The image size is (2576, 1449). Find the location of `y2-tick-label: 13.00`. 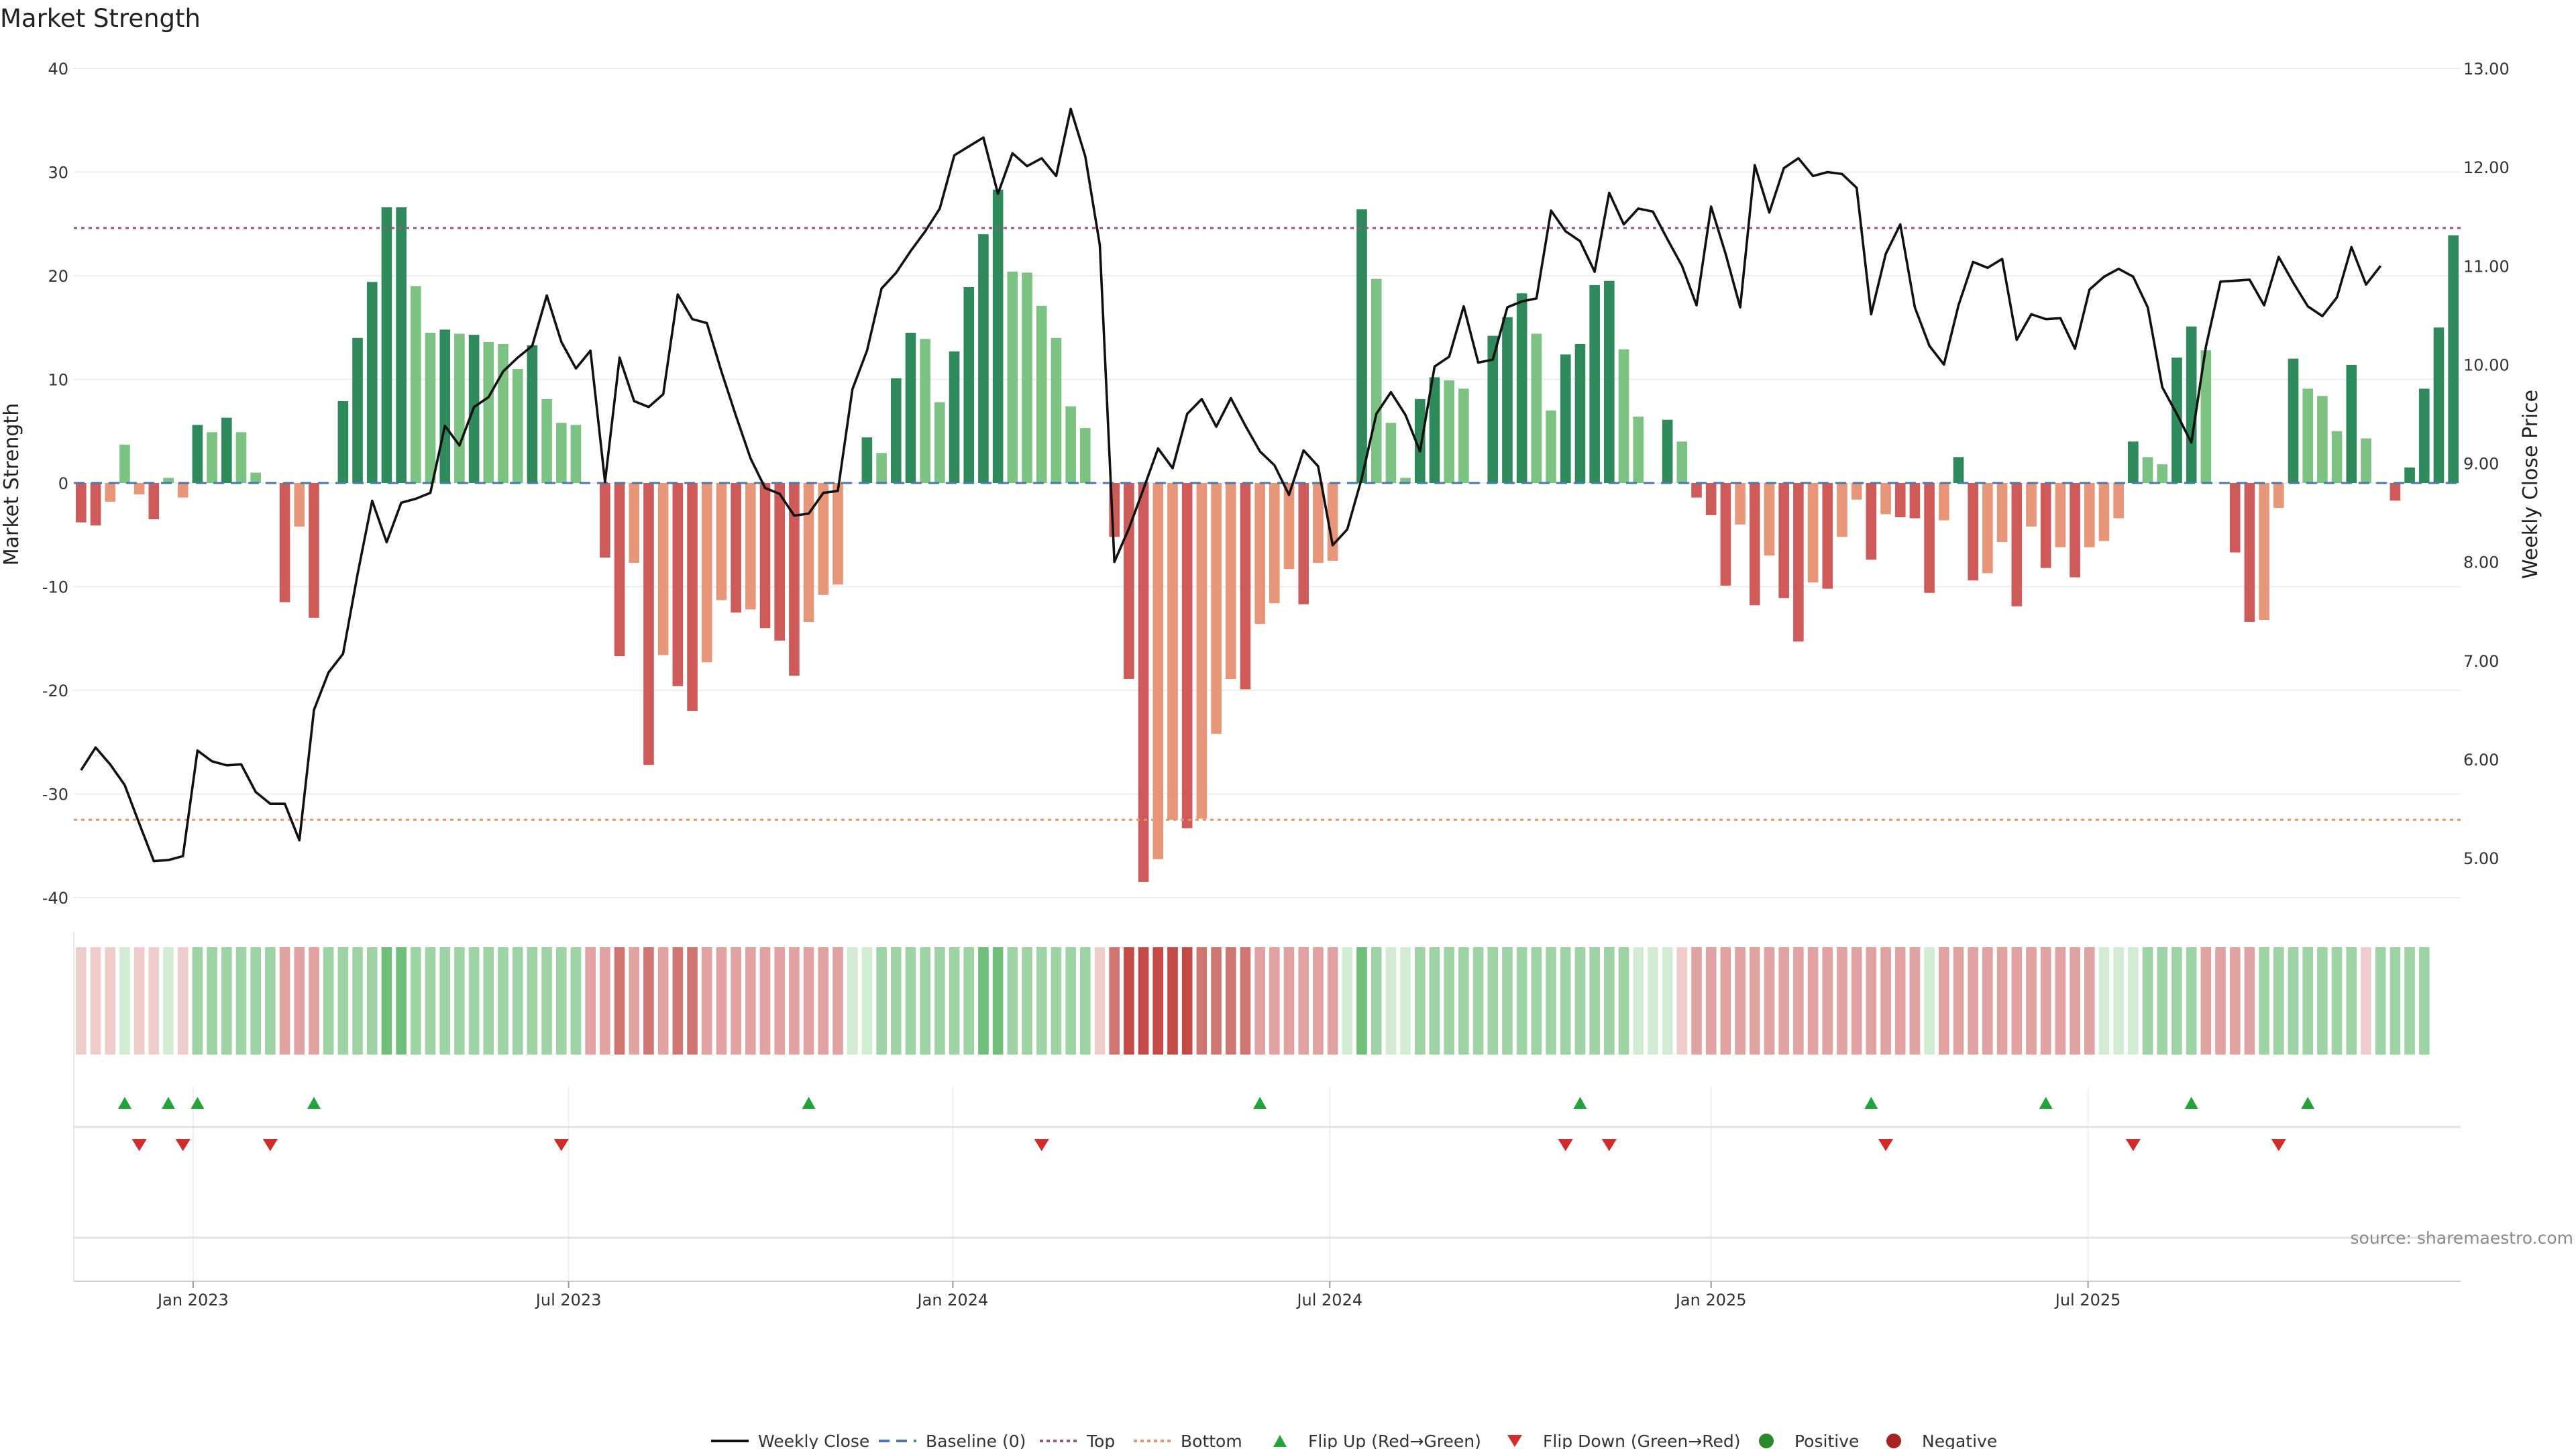

y2-tick-label: 13.00 is located at coordinates (2486, 69).